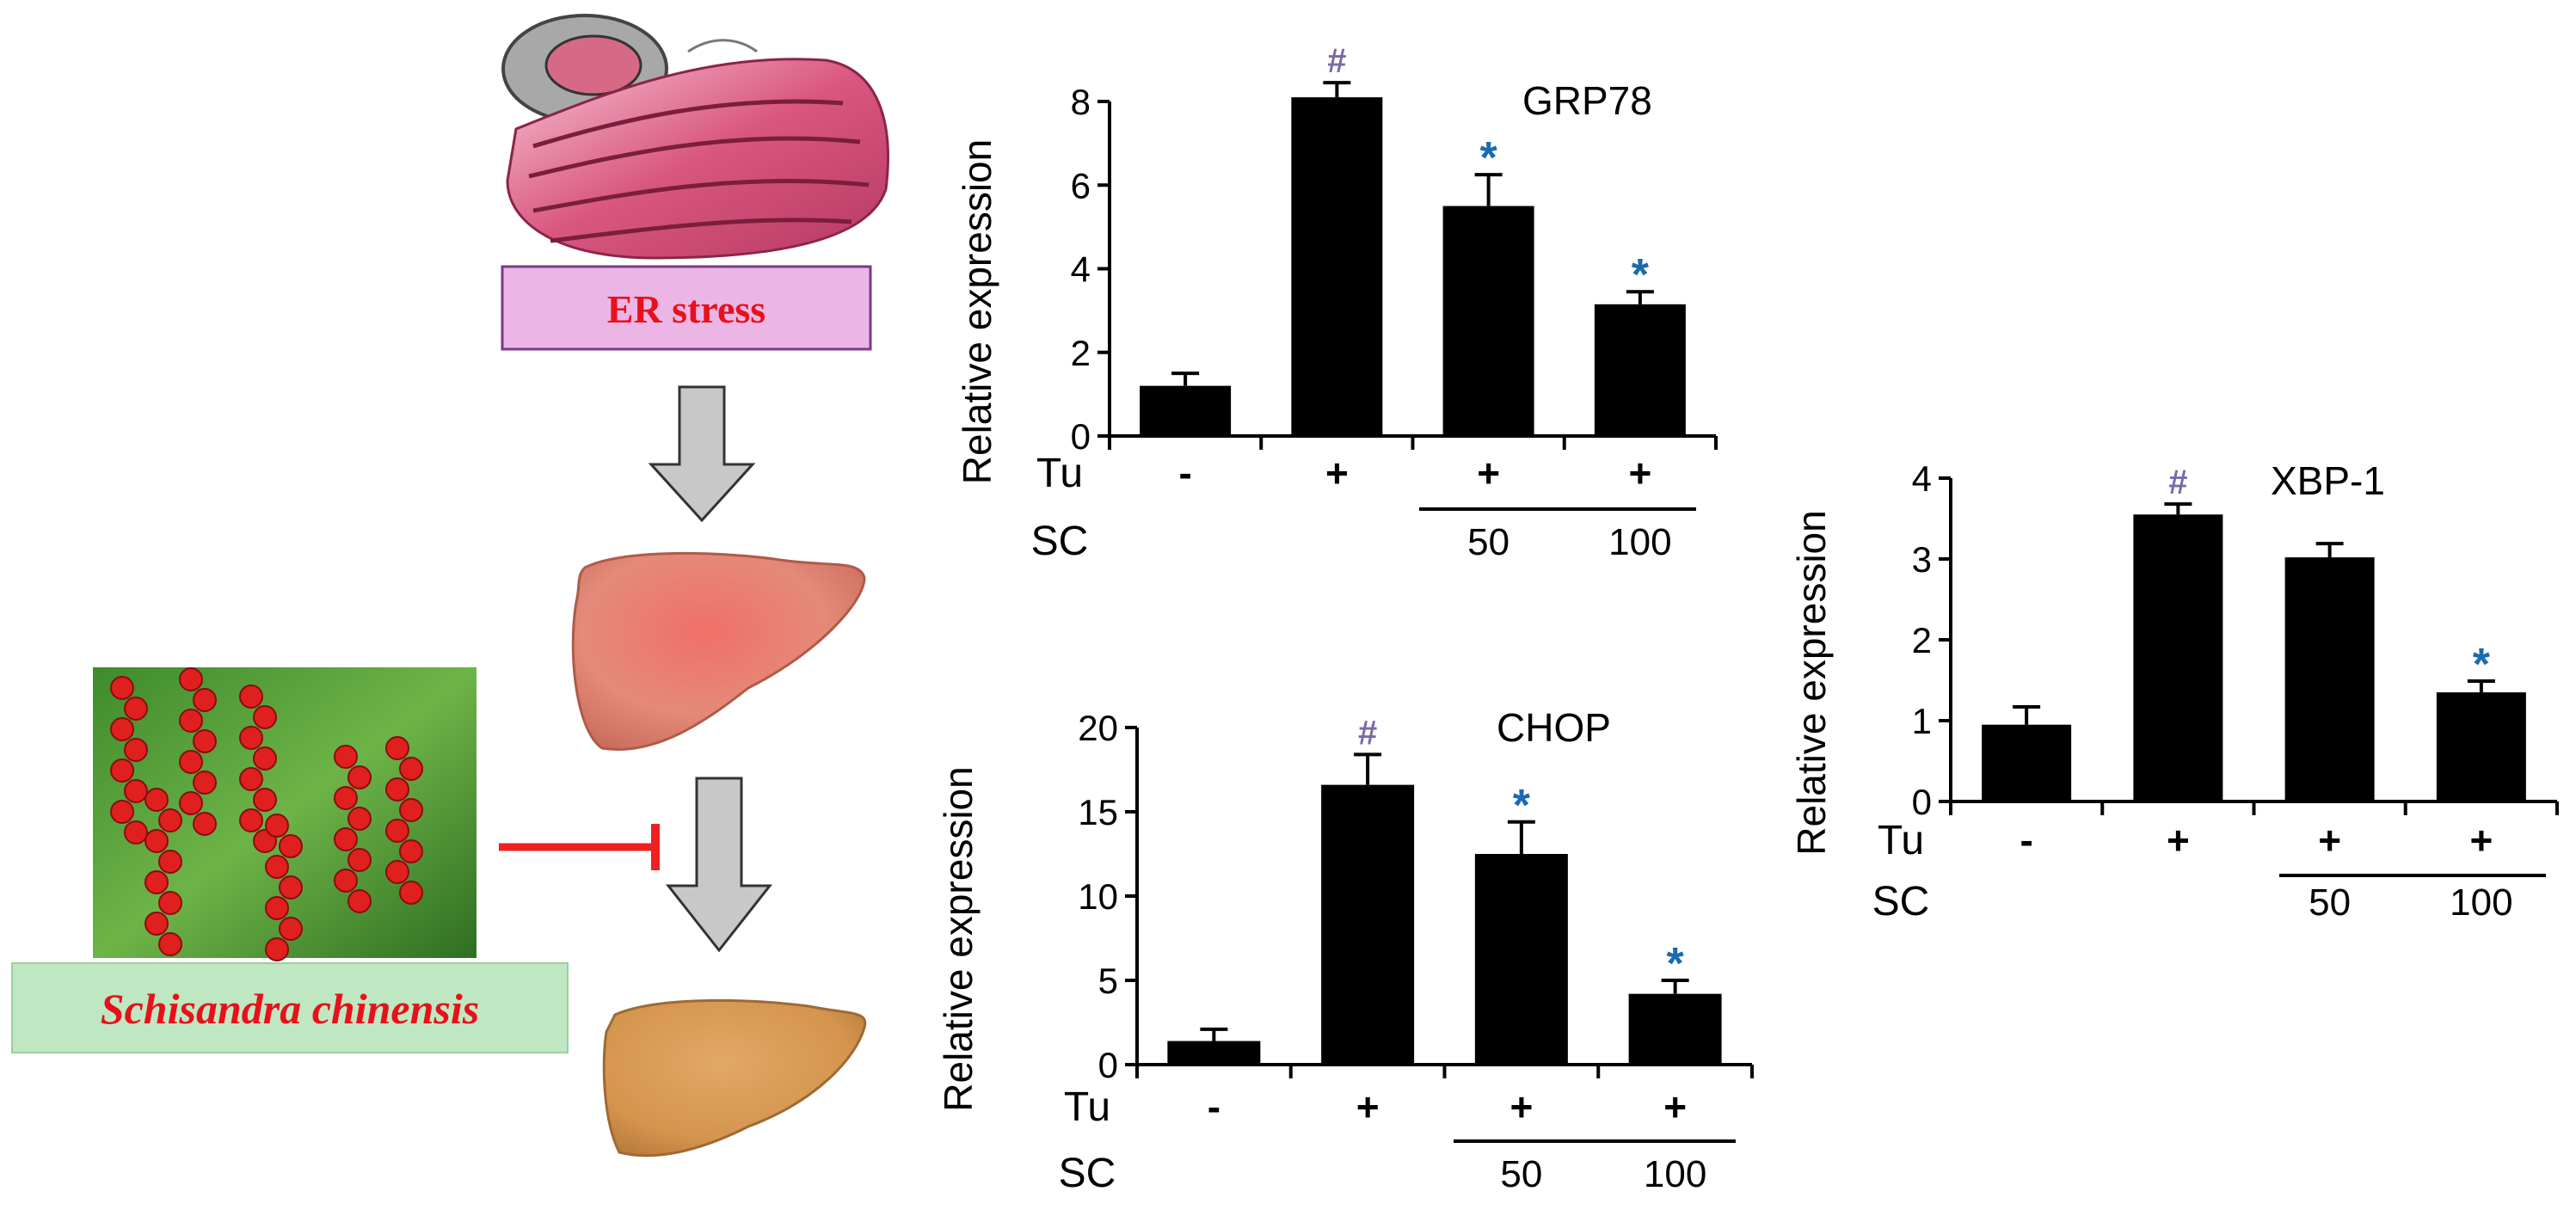 The width and height of the screenshot is (2576, 1222). I want to click on damaged-liver-illustration, so click(734, 1078).